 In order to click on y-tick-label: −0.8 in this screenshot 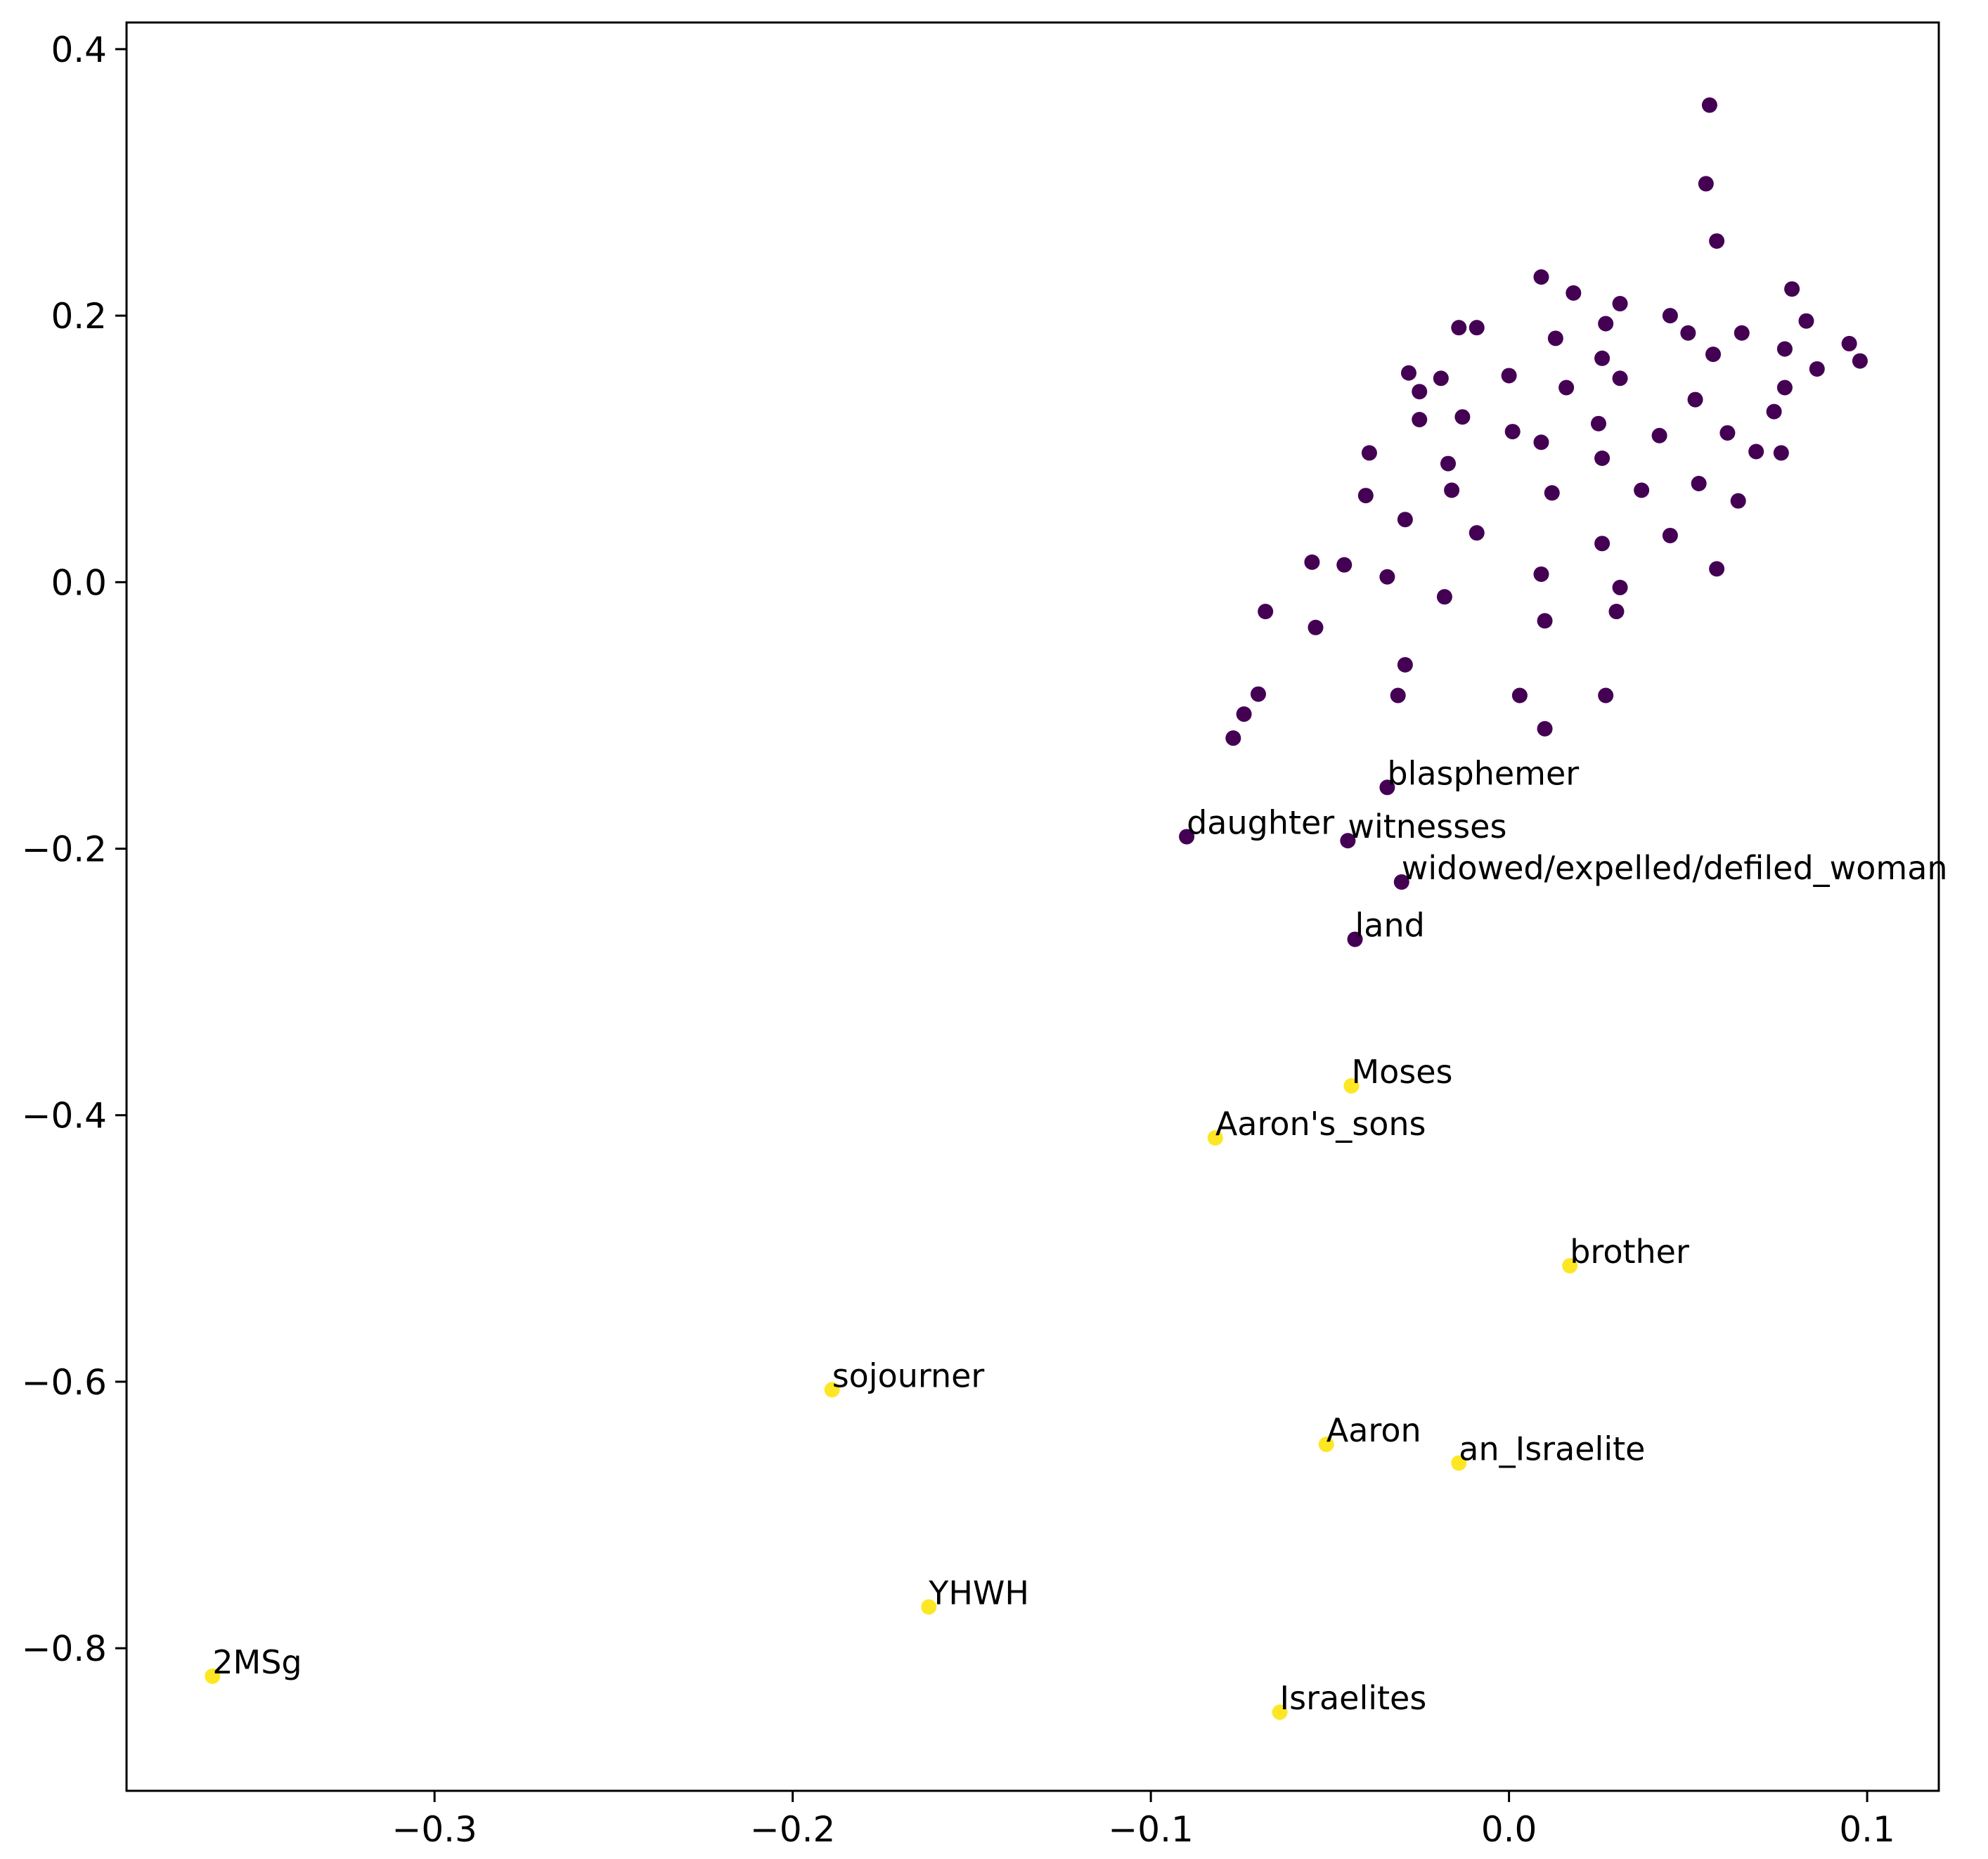, I will do `click(64, 1648)`.